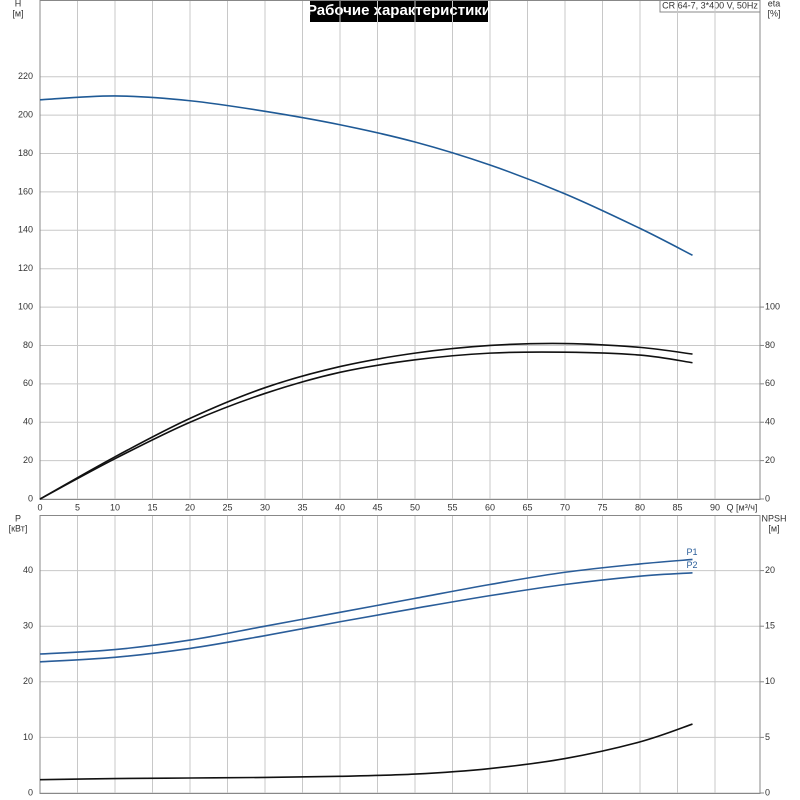 This screenshot has height=800, width=800. I want to click on chart-title: Рабочие характеристики, so click(399, 10).